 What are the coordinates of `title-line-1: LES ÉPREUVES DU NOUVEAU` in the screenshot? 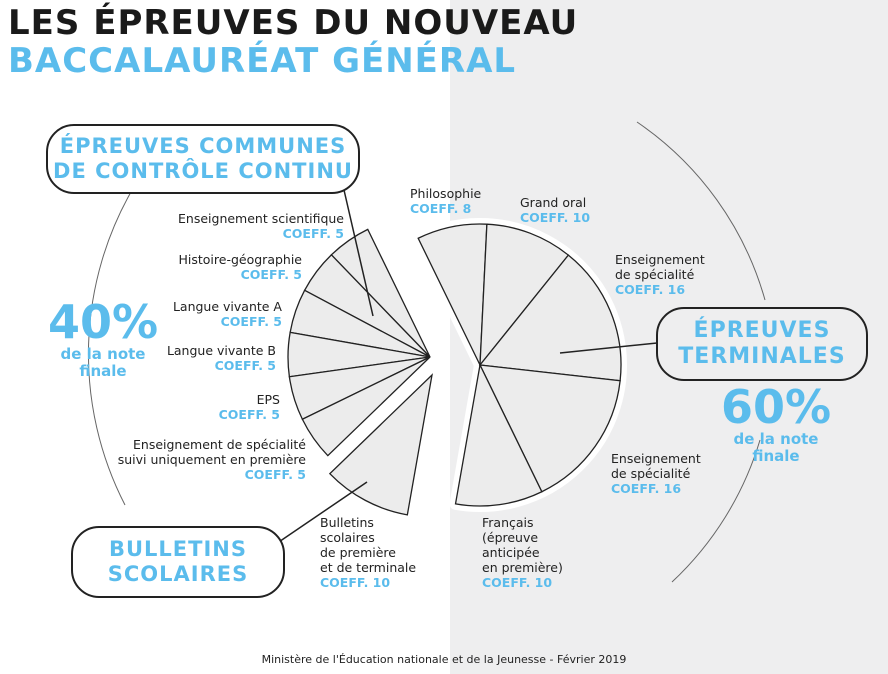 It's located at (293, 23).